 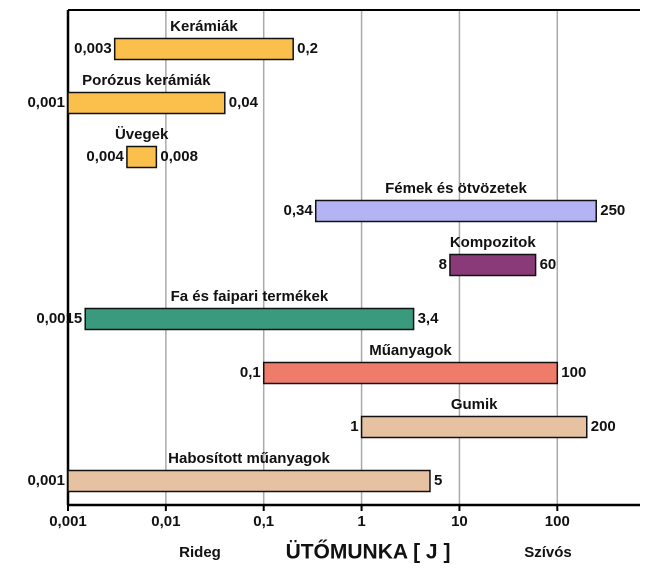 I want to click on value-label: 5, so click(x=438, y=480).